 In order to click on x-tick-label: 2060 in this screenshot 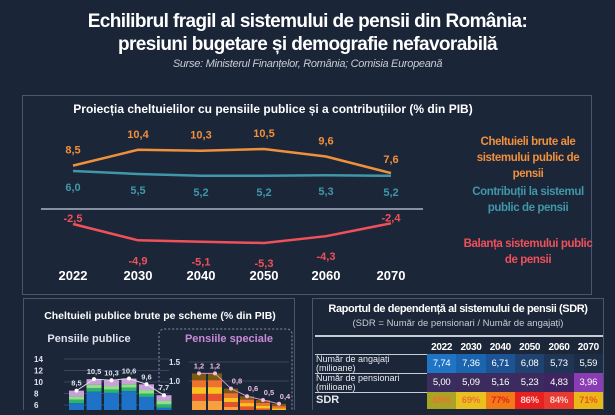, I will do `click(326, 275)`.